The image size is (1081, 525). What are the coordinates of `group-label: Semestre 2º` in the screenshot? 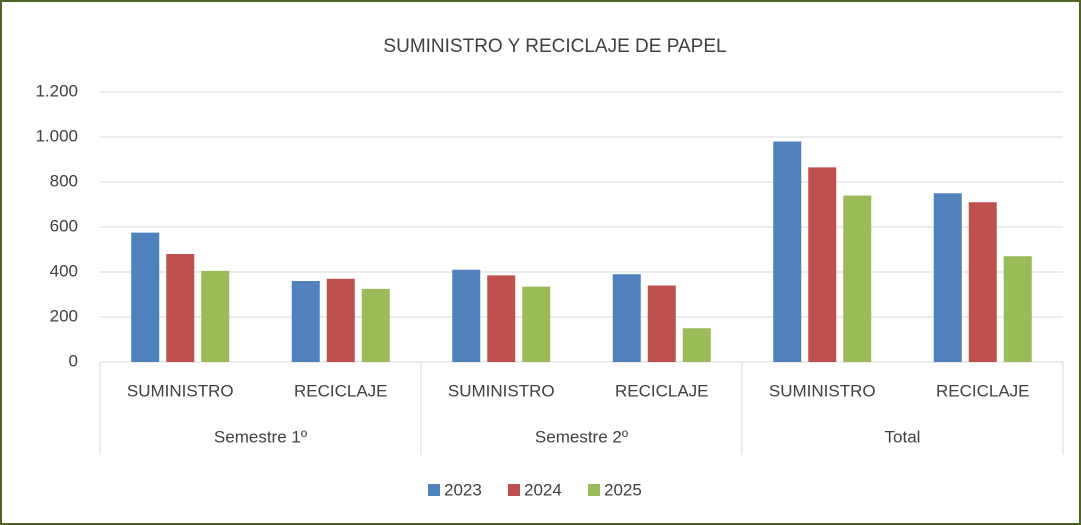 It's located at (581, 436).